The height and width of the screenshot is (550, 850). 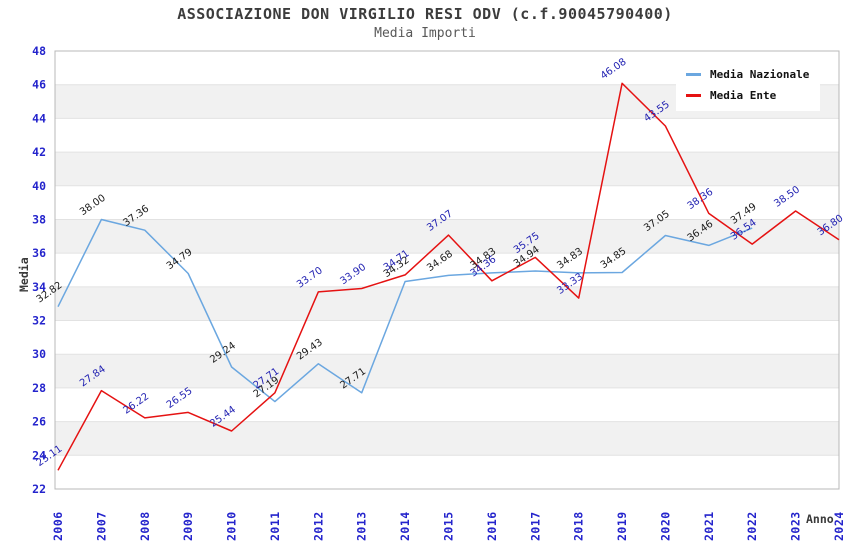 I want to click on data-label: 33.90, so click(x=353, y=274).